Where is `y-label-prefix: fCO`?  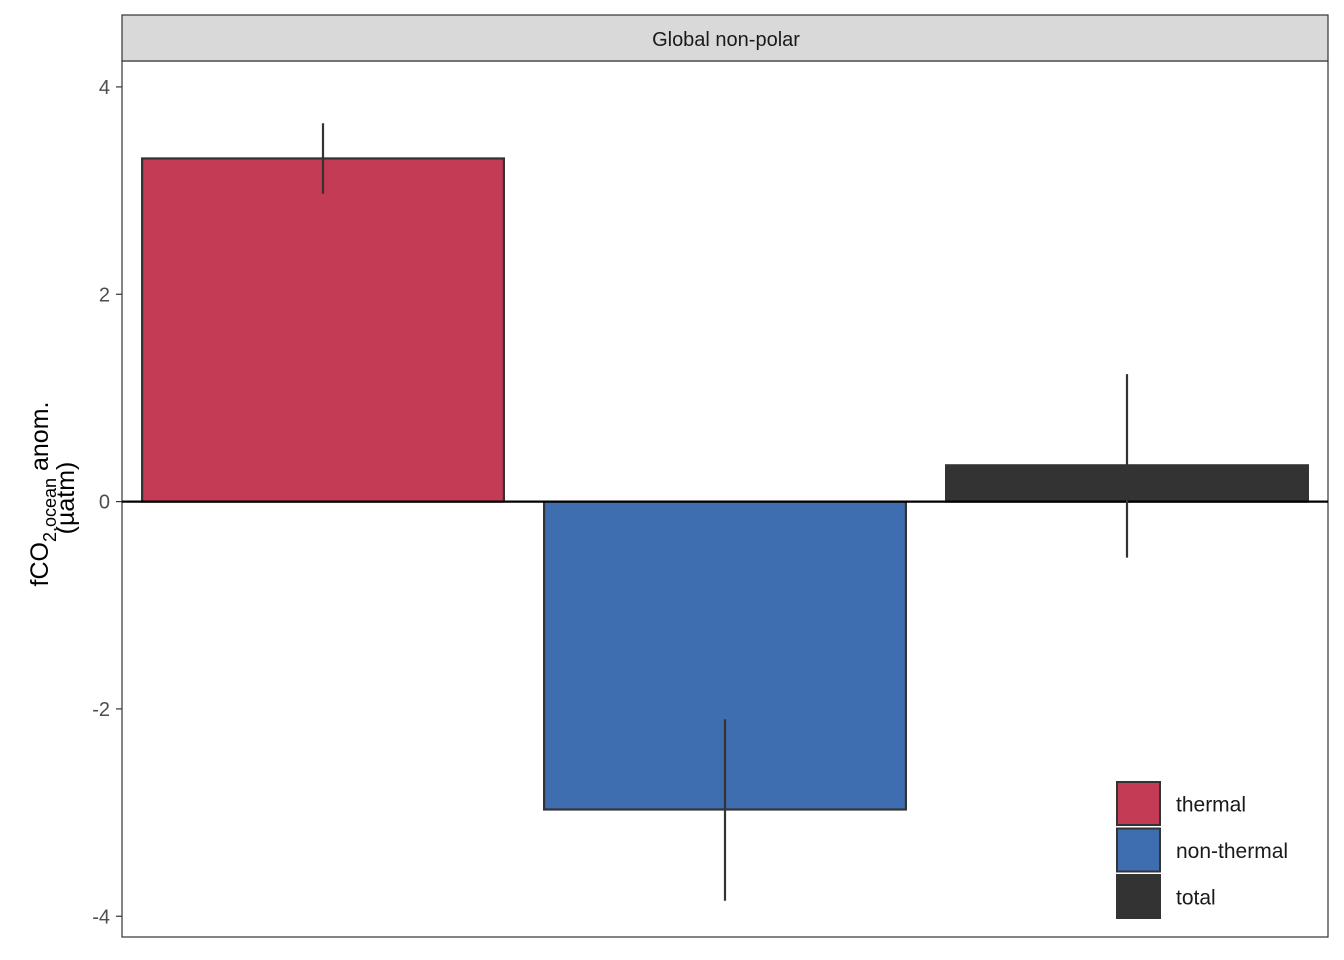 y-label-prefix: fCO is located at coordinates (40, 564).